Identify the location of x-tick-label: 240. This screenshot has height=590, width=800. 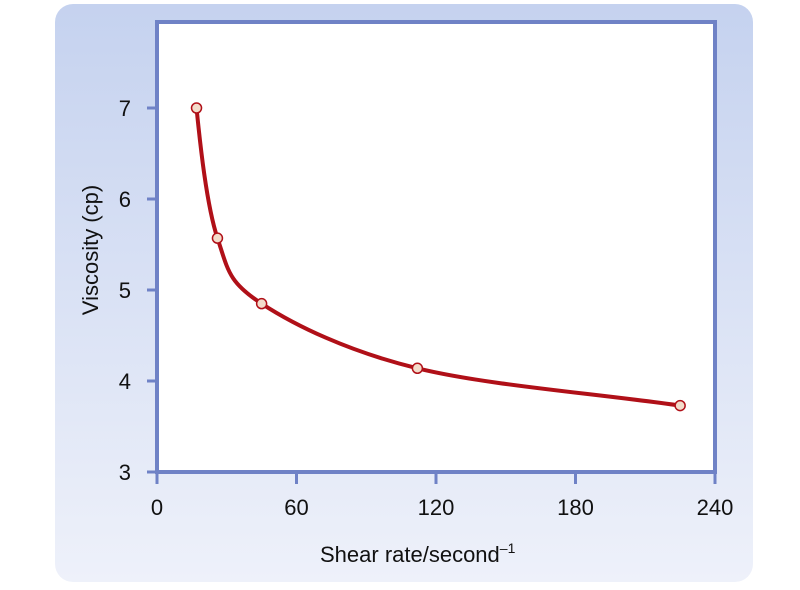
(715, 507).